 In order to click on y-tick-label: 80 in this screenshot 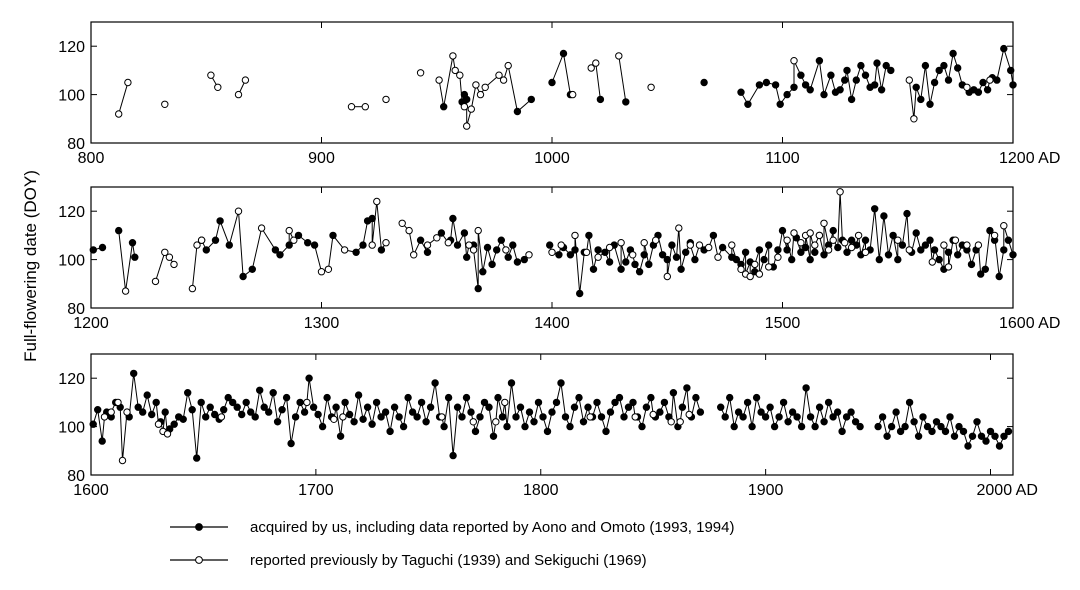, I will do `click(76, 476)`.